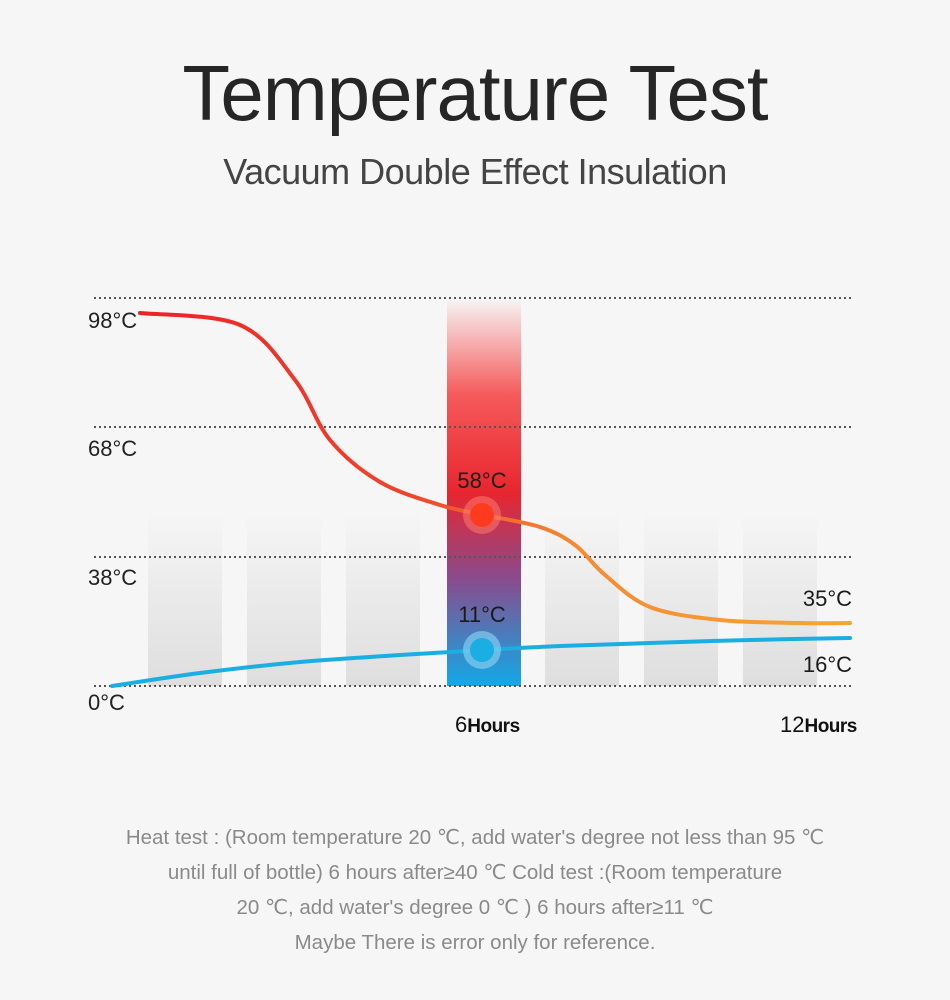  Describe the element at coordinates (475, 942) in the screenshot. I see `notes-line-4: Maybe There is error only for reference.` at that location.